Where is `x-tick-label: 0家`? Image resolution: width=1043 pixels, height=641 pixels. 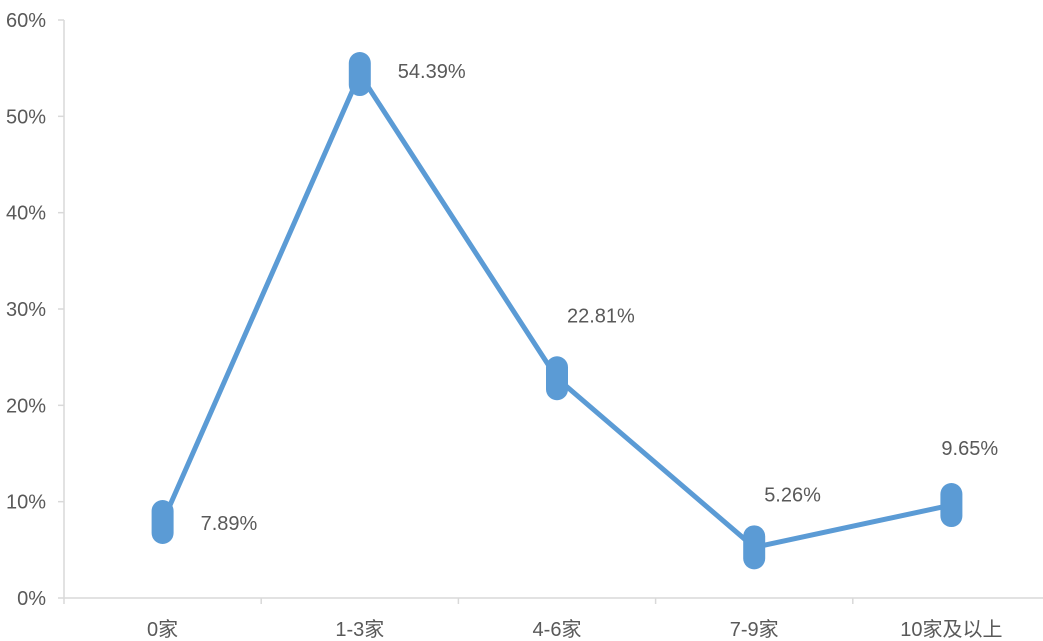
x-tick-label: 0家 is located at coordinates (162, 629).